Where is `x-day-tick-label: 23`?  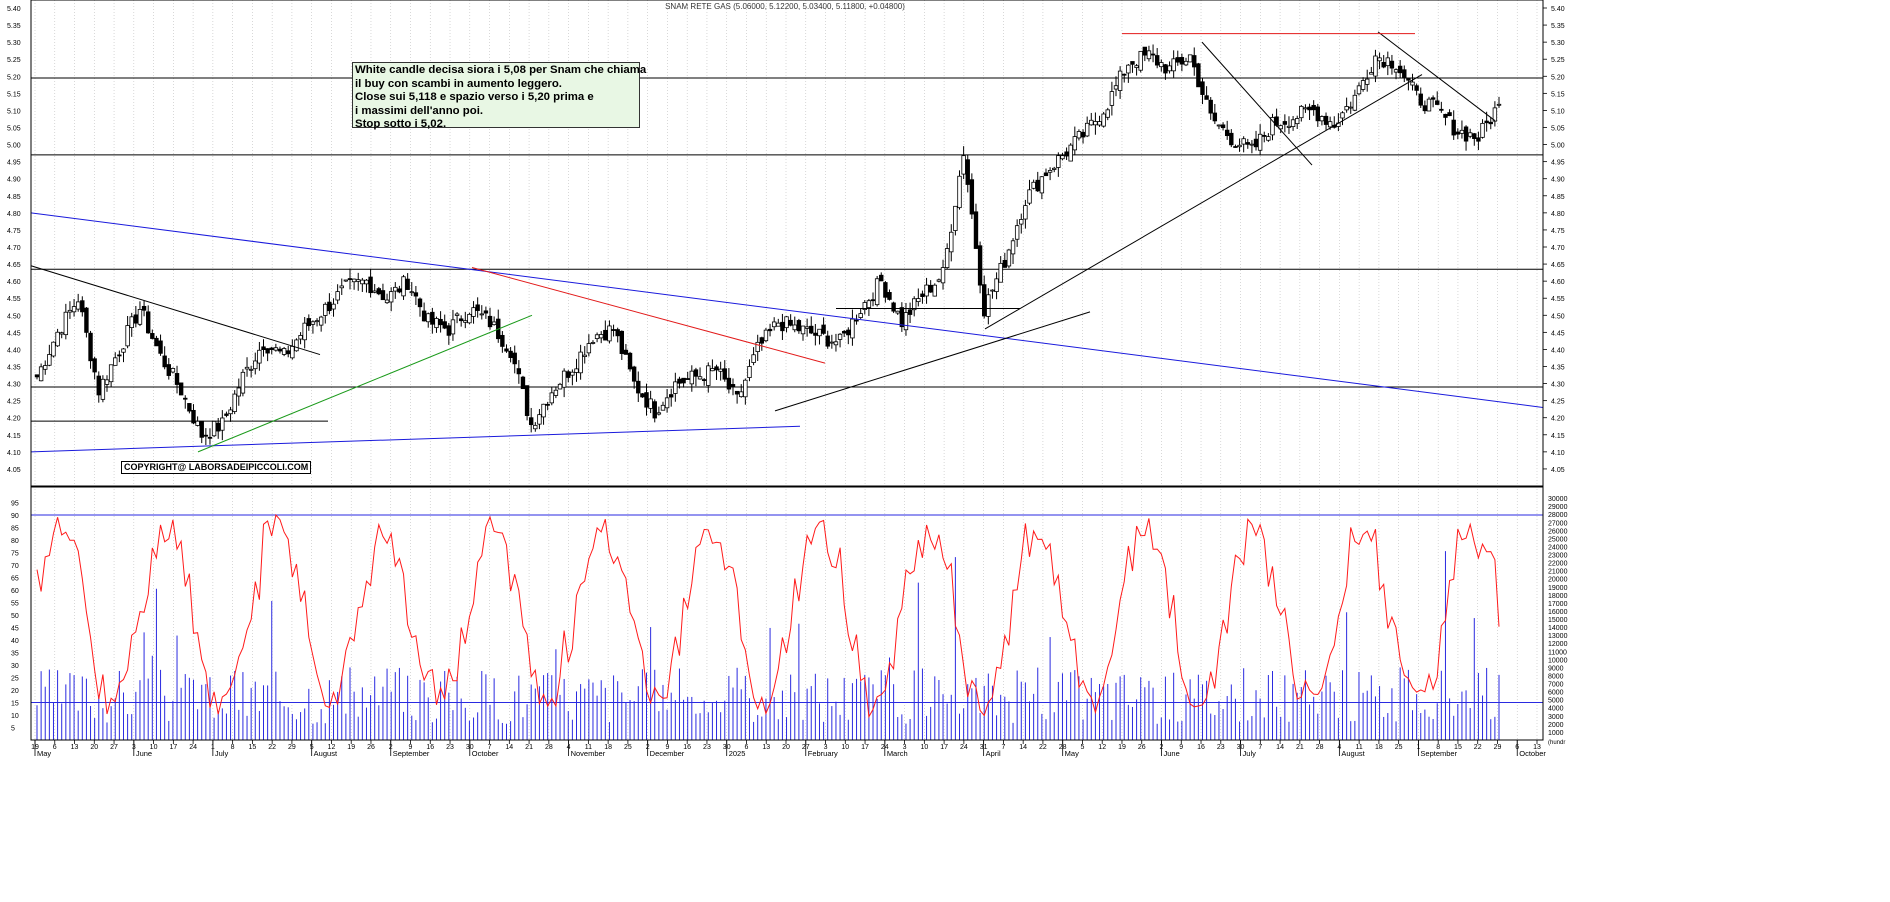 x-day-tick-label: 23 is located at coordinates (450, 747).